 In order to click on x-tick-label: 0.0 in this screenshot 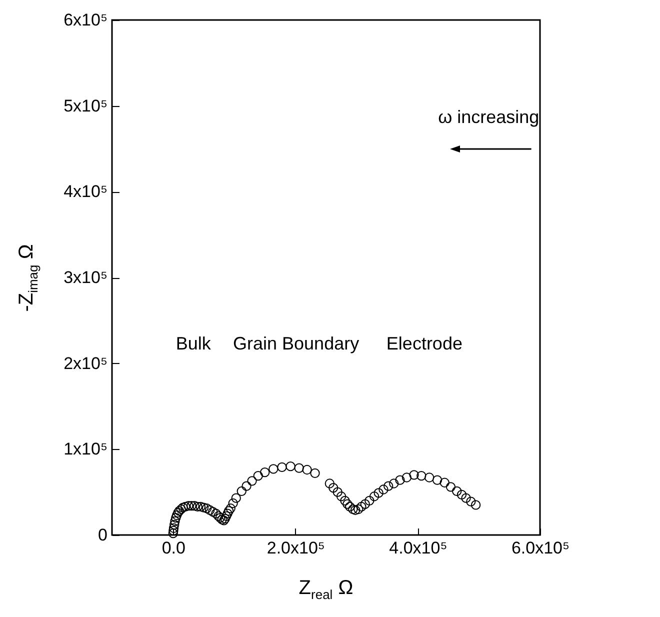, I will do `click(174, 548)`.